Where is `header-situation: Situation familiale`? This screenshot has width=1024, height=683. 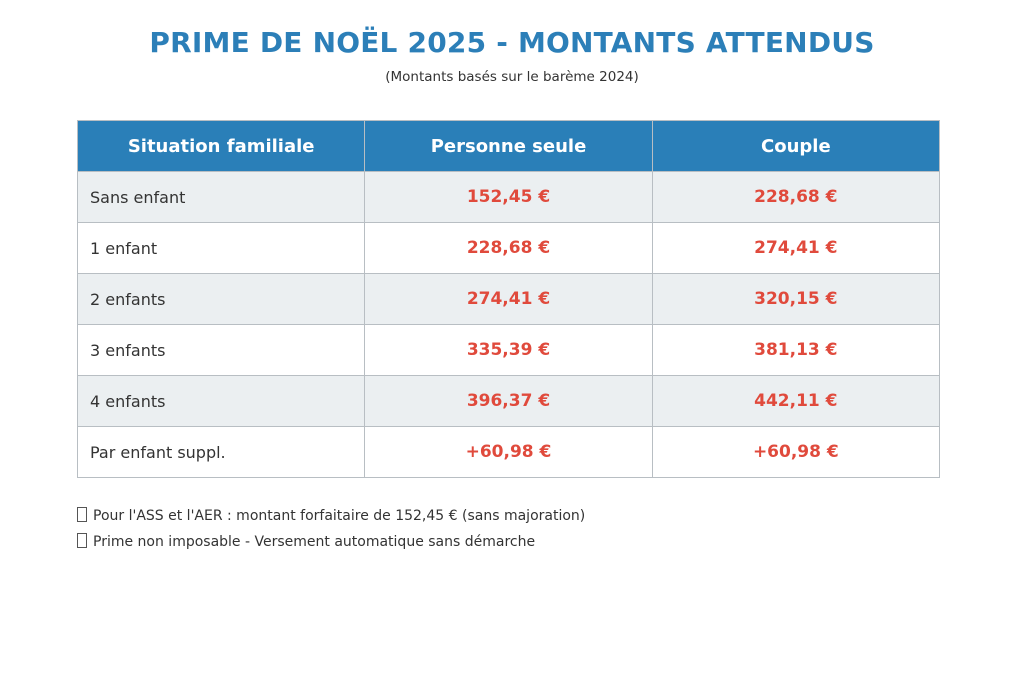 header-situation: Situation familiale is located at coordinates (221, 146).